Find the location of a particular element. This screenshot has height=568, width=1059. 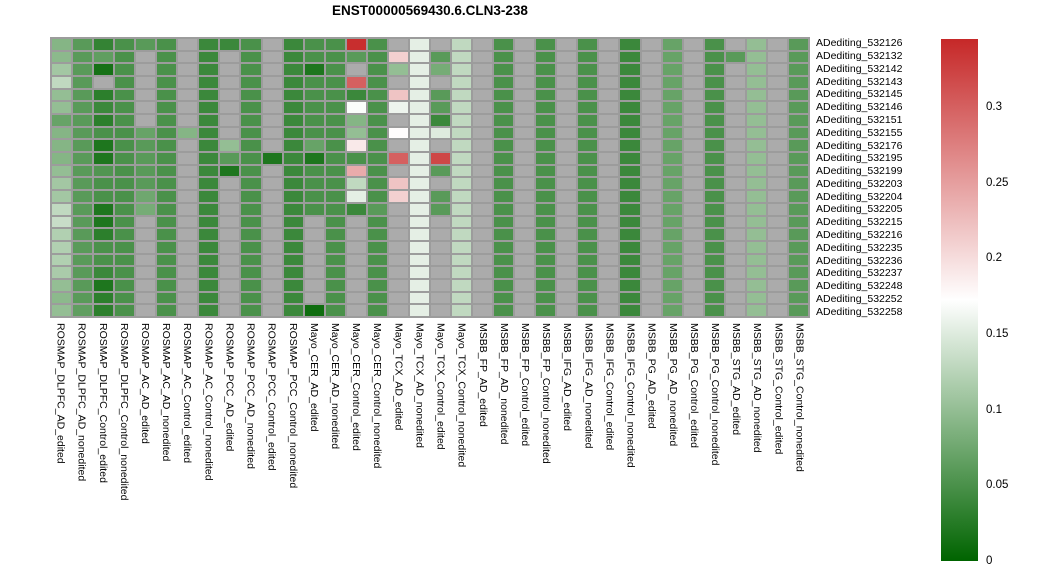

col-label: ROSMAP_DLPFC_AD_nonedited is located at coordinates (81, 402).